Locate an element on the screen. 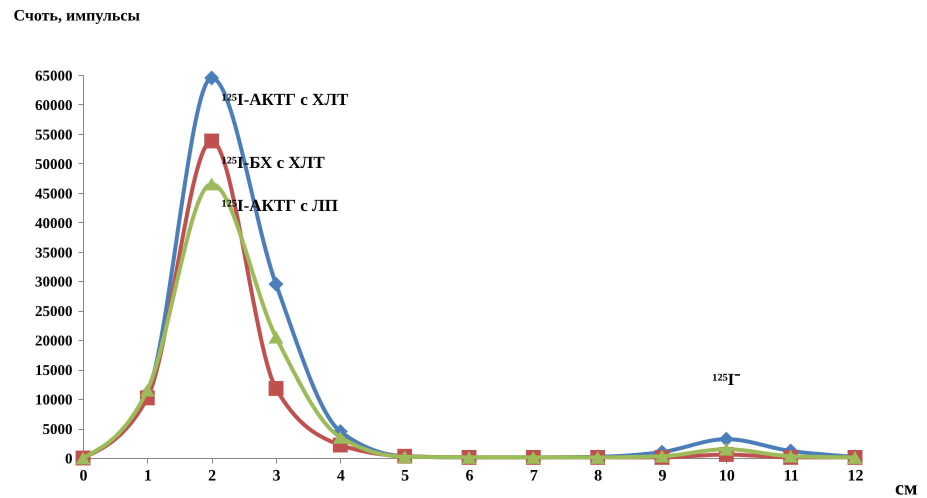 The height and width of the screenshot is (498, 927). y-axis-title: Счоть, импульсы is located at coordinates (77, 16).